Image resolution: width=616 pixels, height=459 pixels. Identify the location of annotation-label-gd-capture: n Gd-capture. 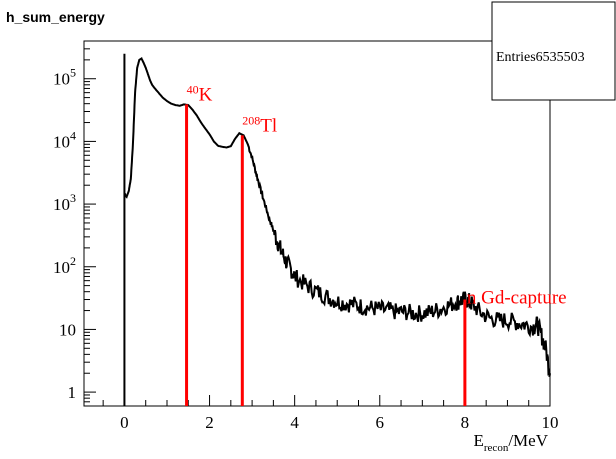
(517, 298).